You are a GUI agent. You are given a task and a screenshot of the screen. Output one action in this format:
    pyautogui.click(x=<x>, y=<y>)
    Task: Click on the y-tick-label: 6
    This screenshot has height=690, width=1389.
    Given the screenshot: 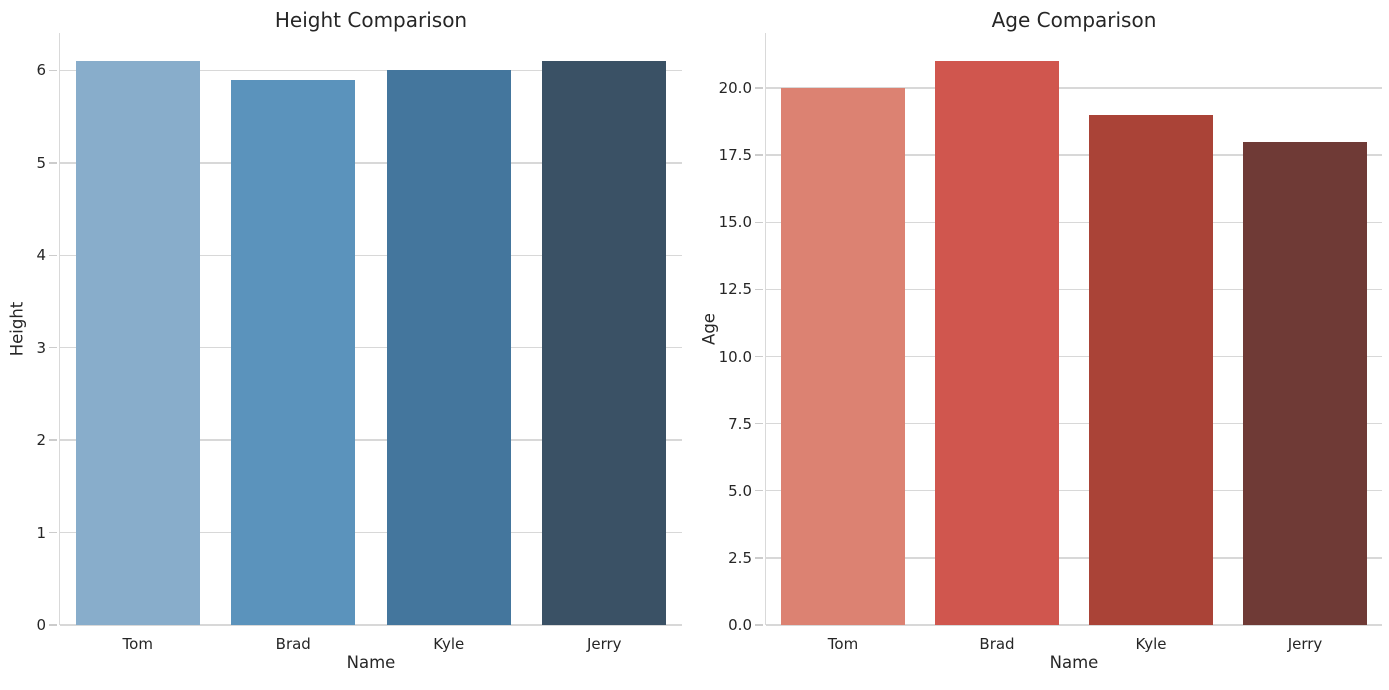 What is the action you would take?
    pyautogui.click(x=41, y=70)
    